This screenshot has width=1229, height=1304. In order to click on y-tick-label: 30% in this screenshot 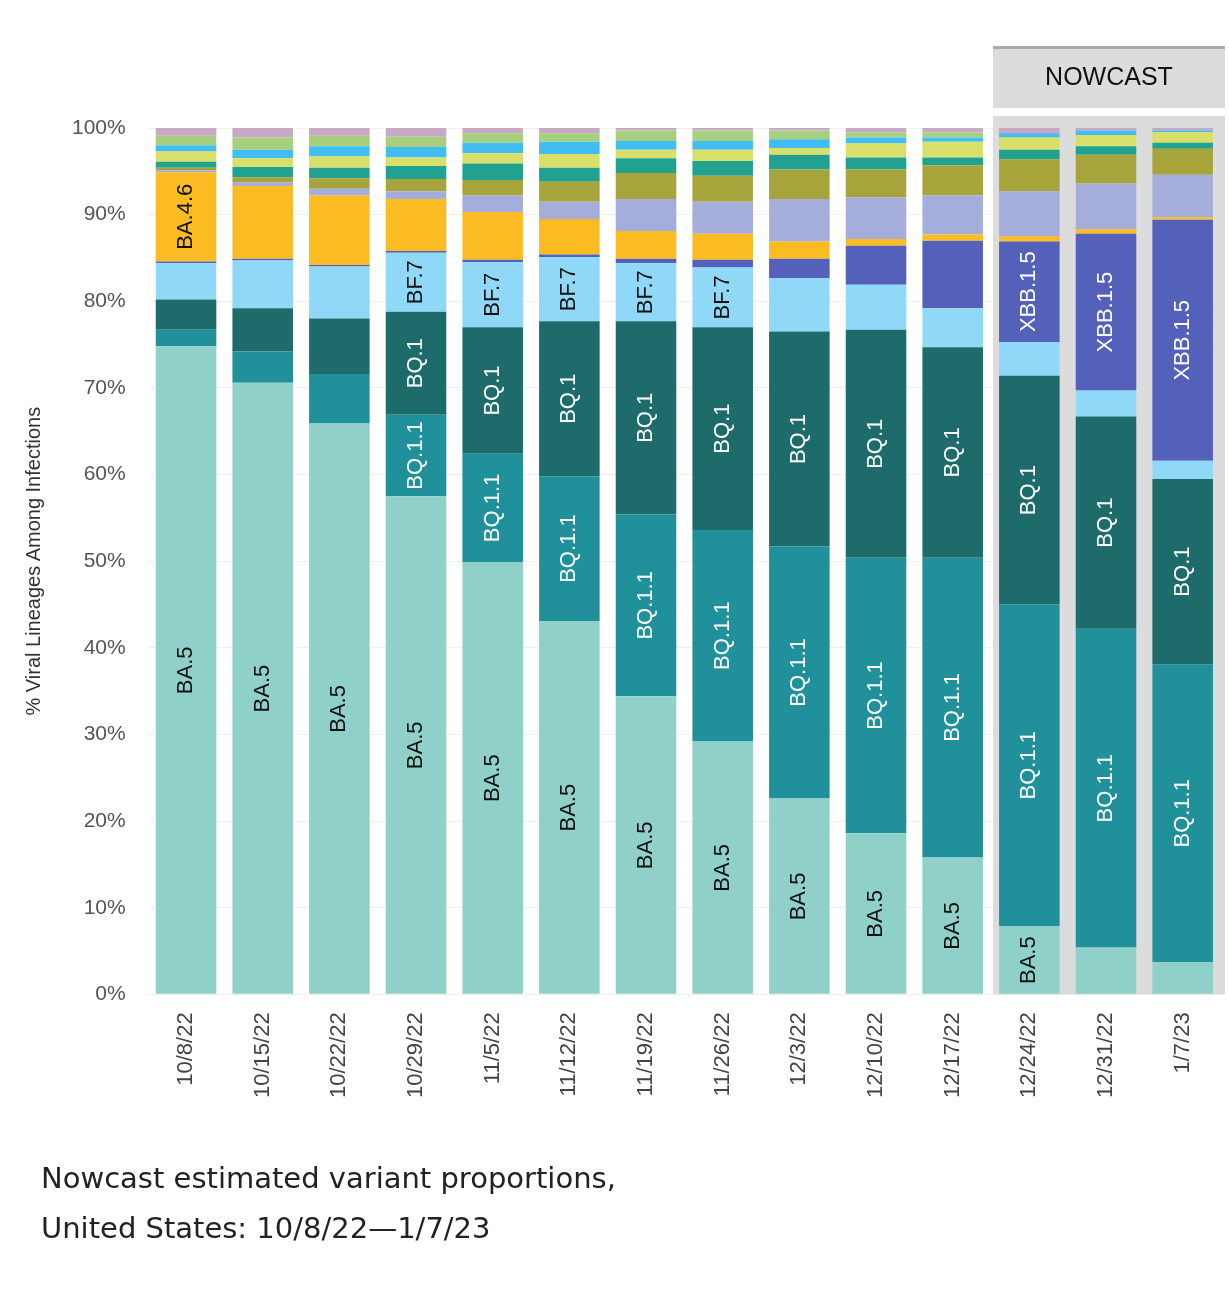, I will do `click(104, 733)`.